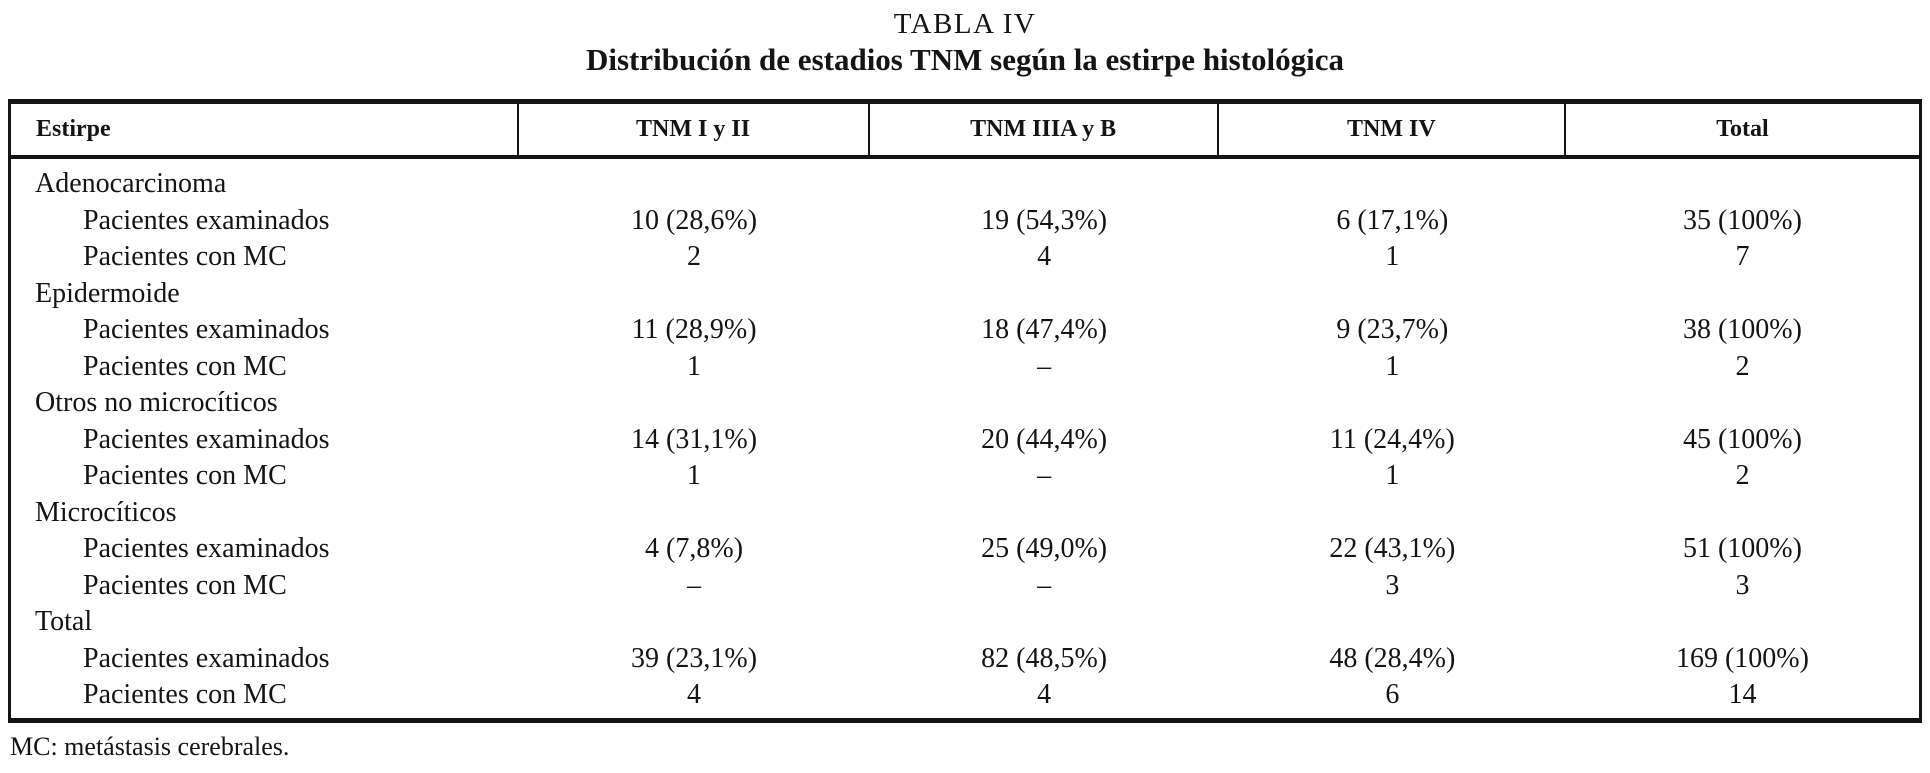 This screenshot has height=773, width=1930. Describe the element at coordinates (1742, 257) in the screenshot. I see `value-cell: 7` at that location.